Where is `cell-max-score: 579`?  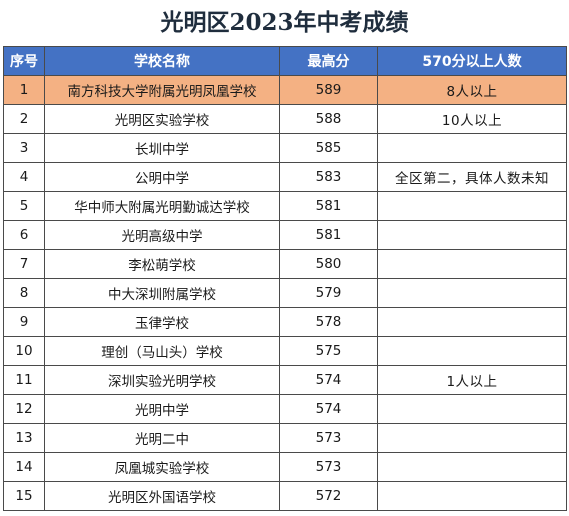
cell-max-score: 579 is located at coordinates (328, 293).